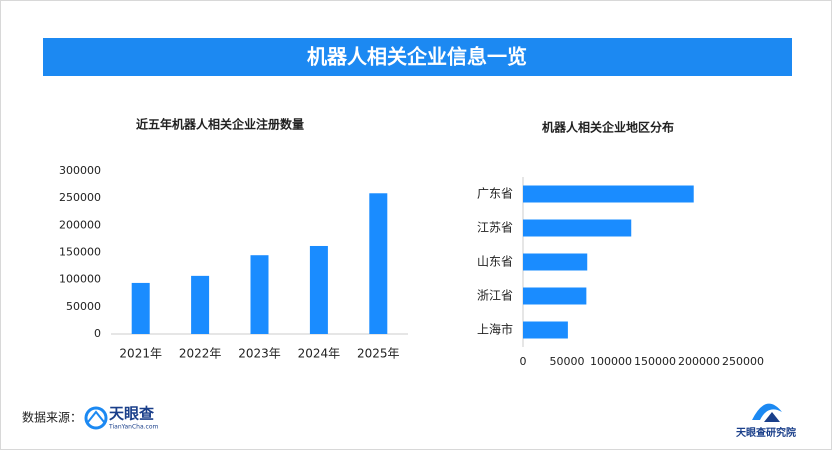  What do you see at coordinates (743, 361) in the screenshot?
I see `x-tick-label: 250000` at bounding box center [743, 361].